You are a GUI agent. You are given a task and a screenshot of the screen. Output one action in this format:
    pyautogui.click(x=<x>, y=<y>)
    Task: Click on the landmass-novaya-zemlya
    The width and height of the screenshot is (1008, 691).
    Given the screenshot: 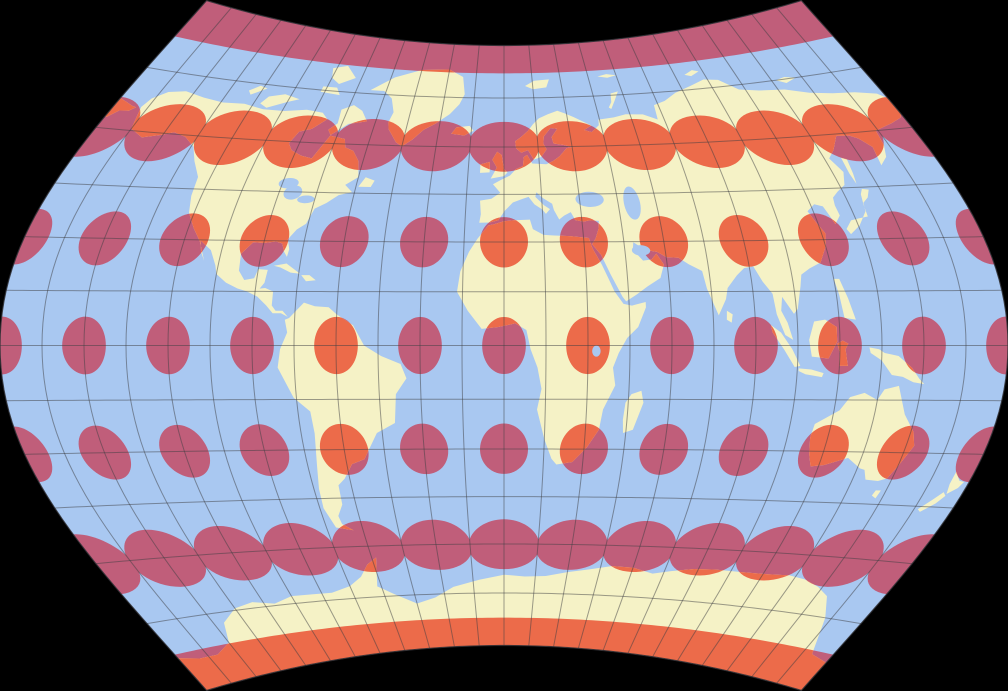 What is the action you would take?
    pyautogui.click(x=613, y=100)
    